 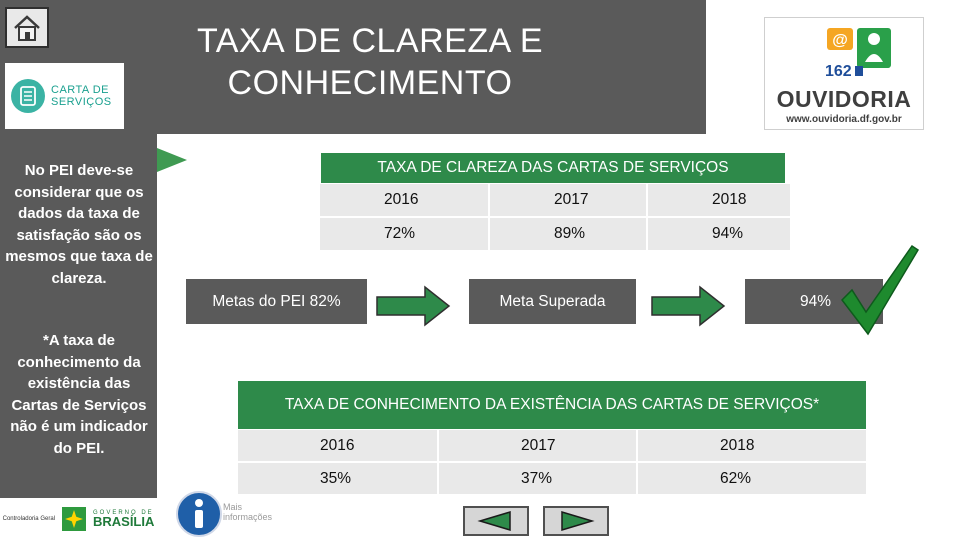 What do you see at coordinates (172, 160) in the screenshot?
I see `sidebar-pointer` at bounding box center [172, 160].